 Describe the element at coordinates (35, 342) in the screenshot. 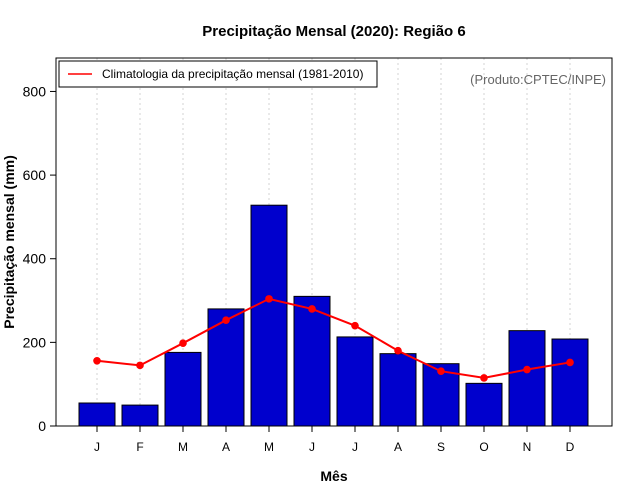

I see `y-tick-label-200: 200` at that location.